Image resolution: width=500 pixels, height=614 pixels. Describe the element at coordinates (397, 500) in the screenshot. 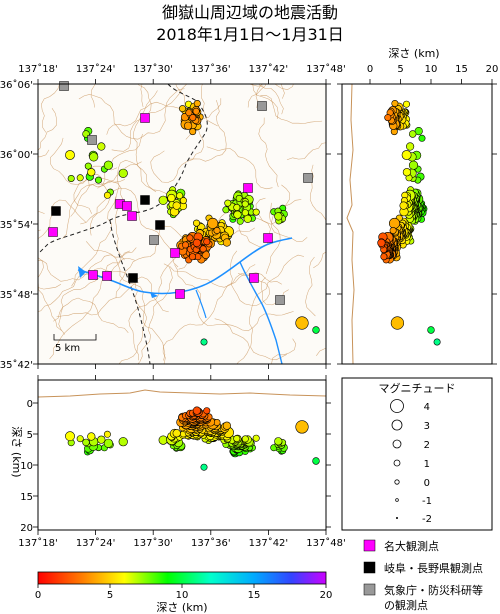

I see `mag-minus1-circle` at that location.